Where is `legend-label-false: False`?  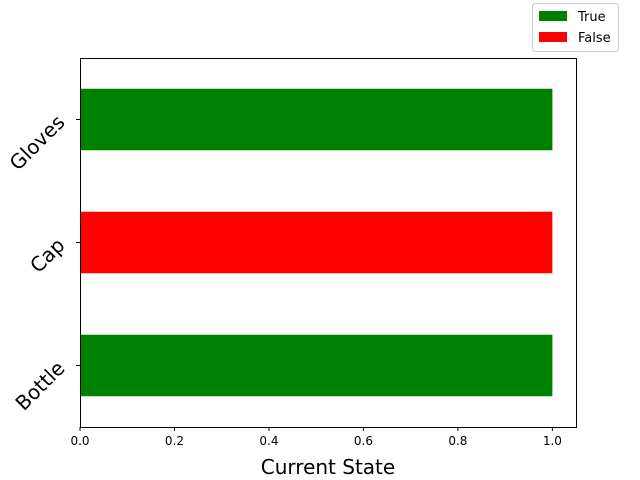
legend-label-false: False is located at coordinates (594, 38).